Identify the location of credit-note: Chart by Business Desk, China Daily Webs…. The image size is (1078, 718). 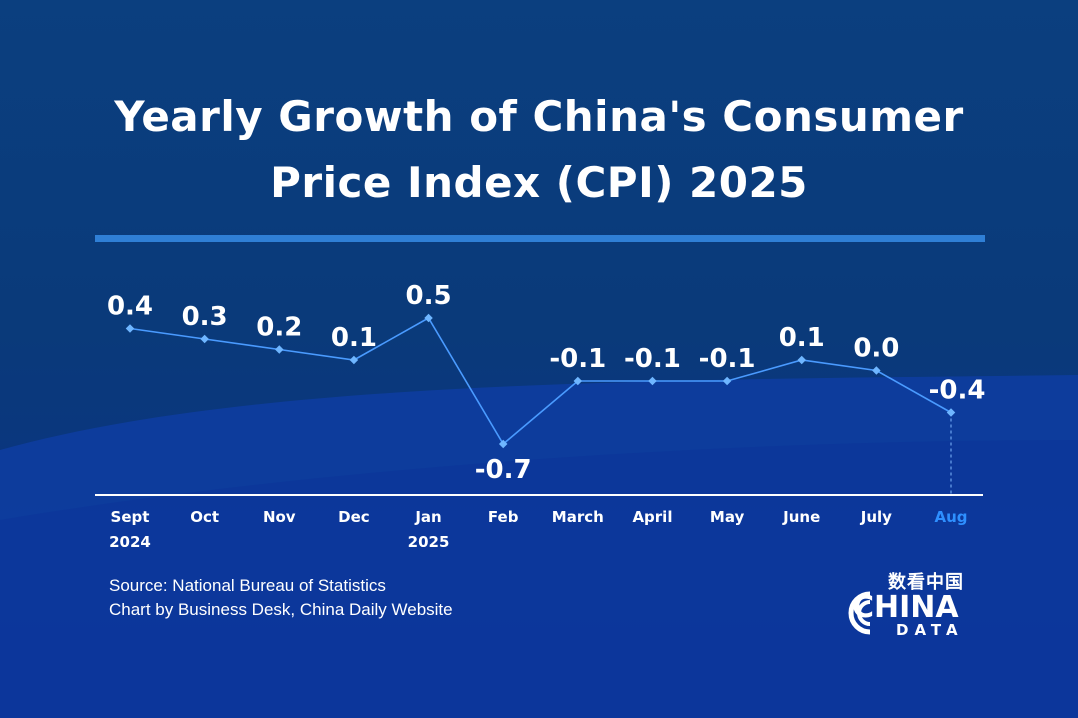
(281, 609).